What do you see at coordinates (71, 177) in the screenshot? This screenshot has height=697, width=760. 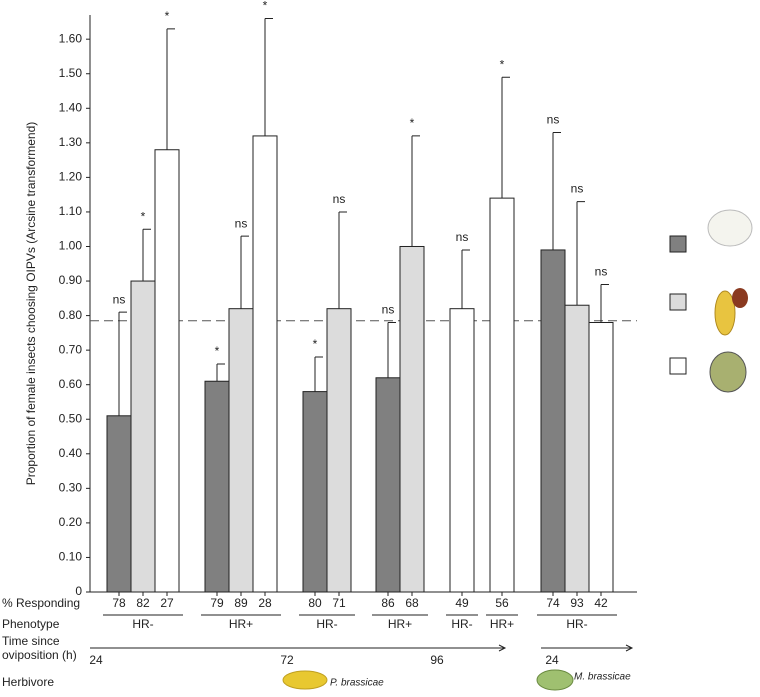 I see `y-tick-label: 1.20` at bounding box center [71, 177].